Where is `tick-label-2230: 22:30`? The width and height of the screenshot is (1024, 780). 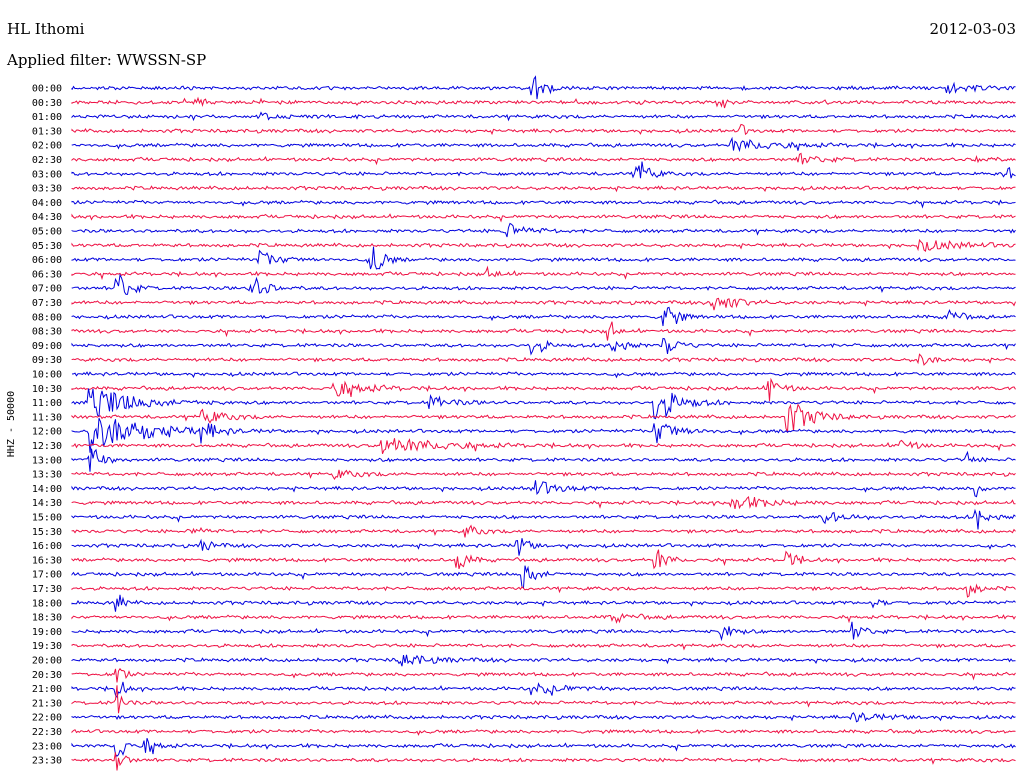 tick-label-2230: 22:30 is located at coordinates (47, 732).